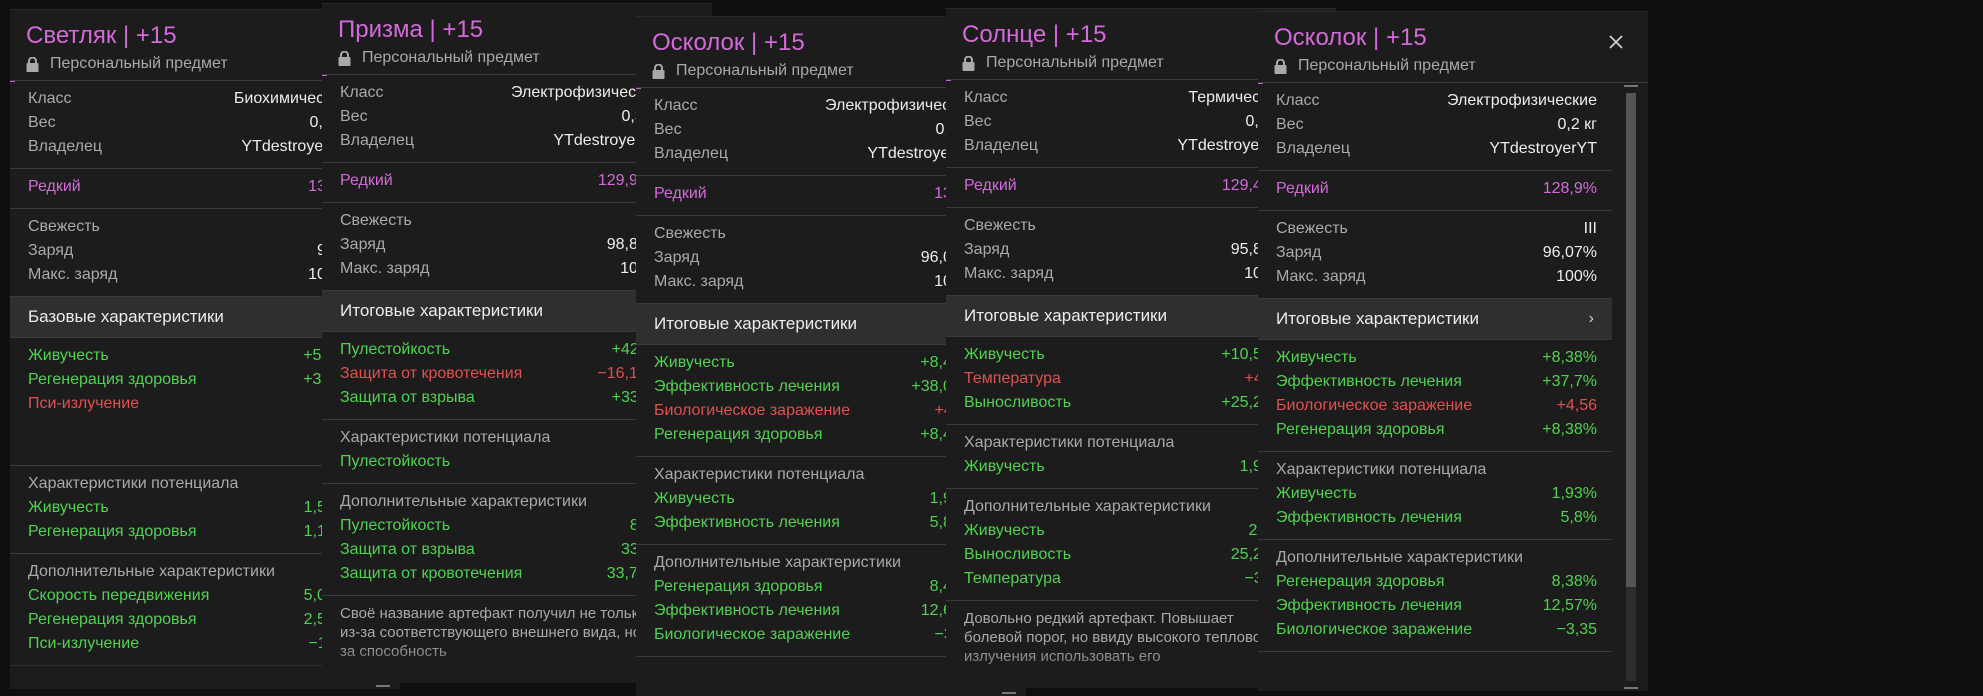 The width and height of the screenshot is (1983, 696). Describe the element at coordinates (813, 387) in the screenshot. I see `stat-row: Эффективность лечения +38,02%` at that location.